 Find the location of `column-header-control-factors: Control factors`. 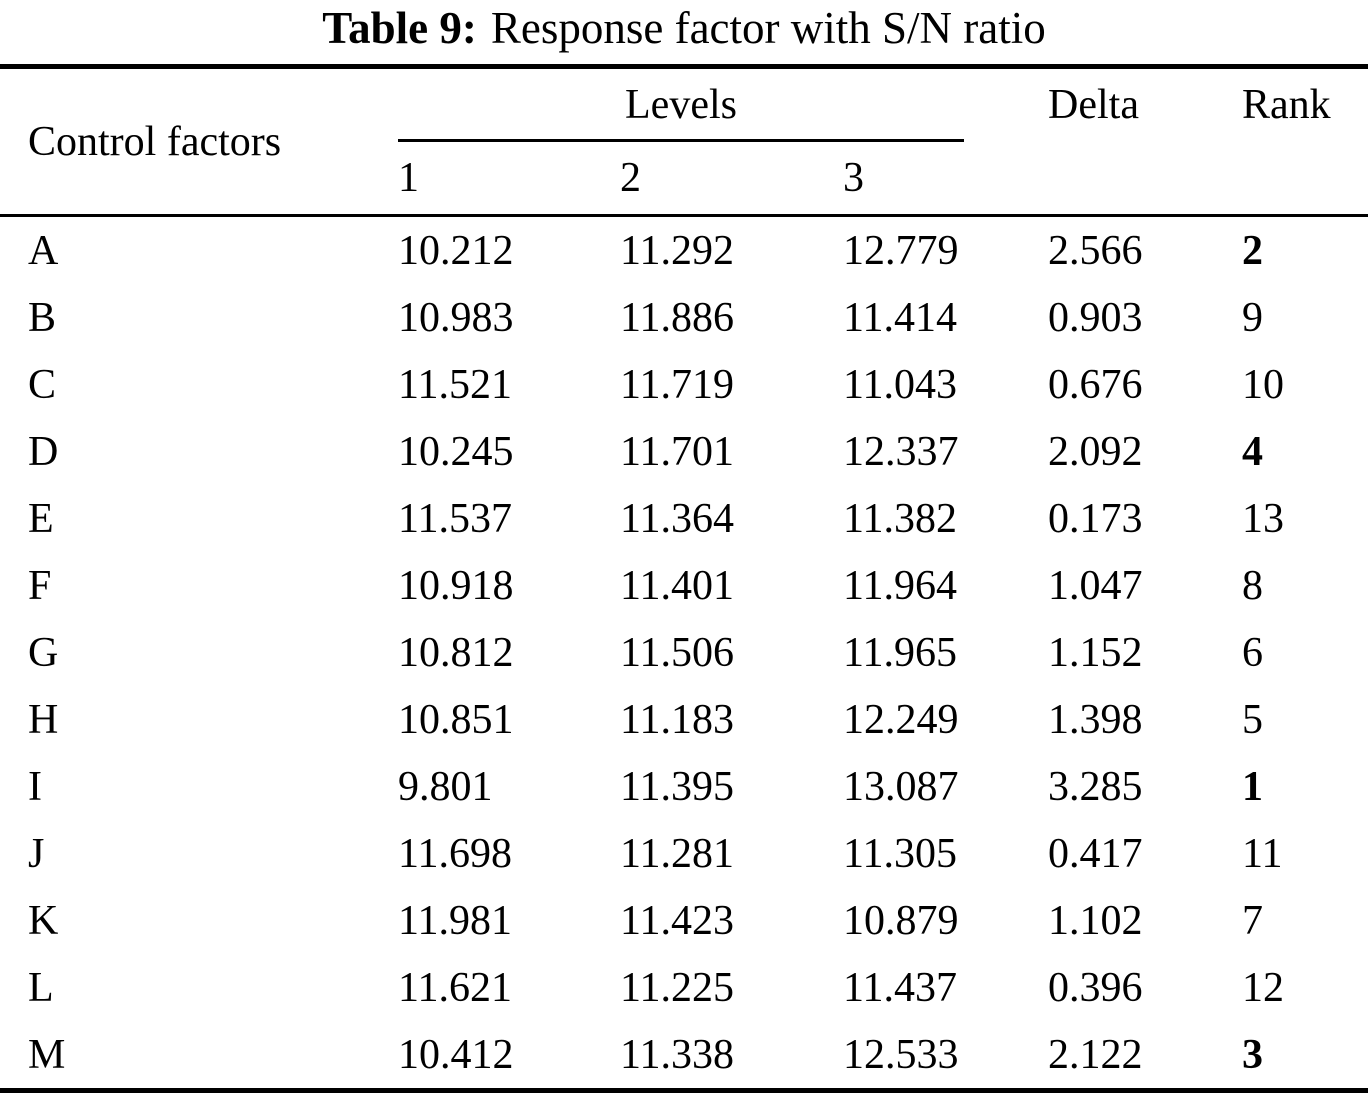

column-header-control-factors: Control factors is located at coordinates (155, 141).